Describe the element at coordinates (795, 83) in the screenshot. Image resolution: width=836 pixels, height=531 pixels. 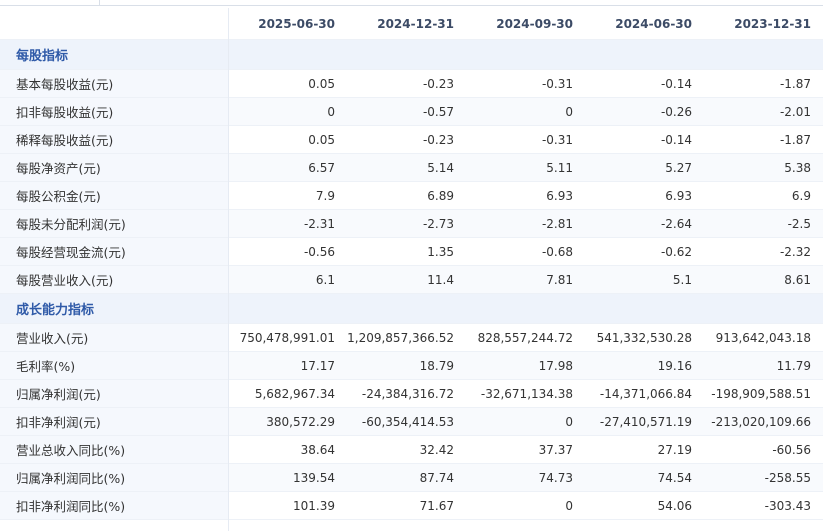
I see `value-cell: -1.87` at that location.